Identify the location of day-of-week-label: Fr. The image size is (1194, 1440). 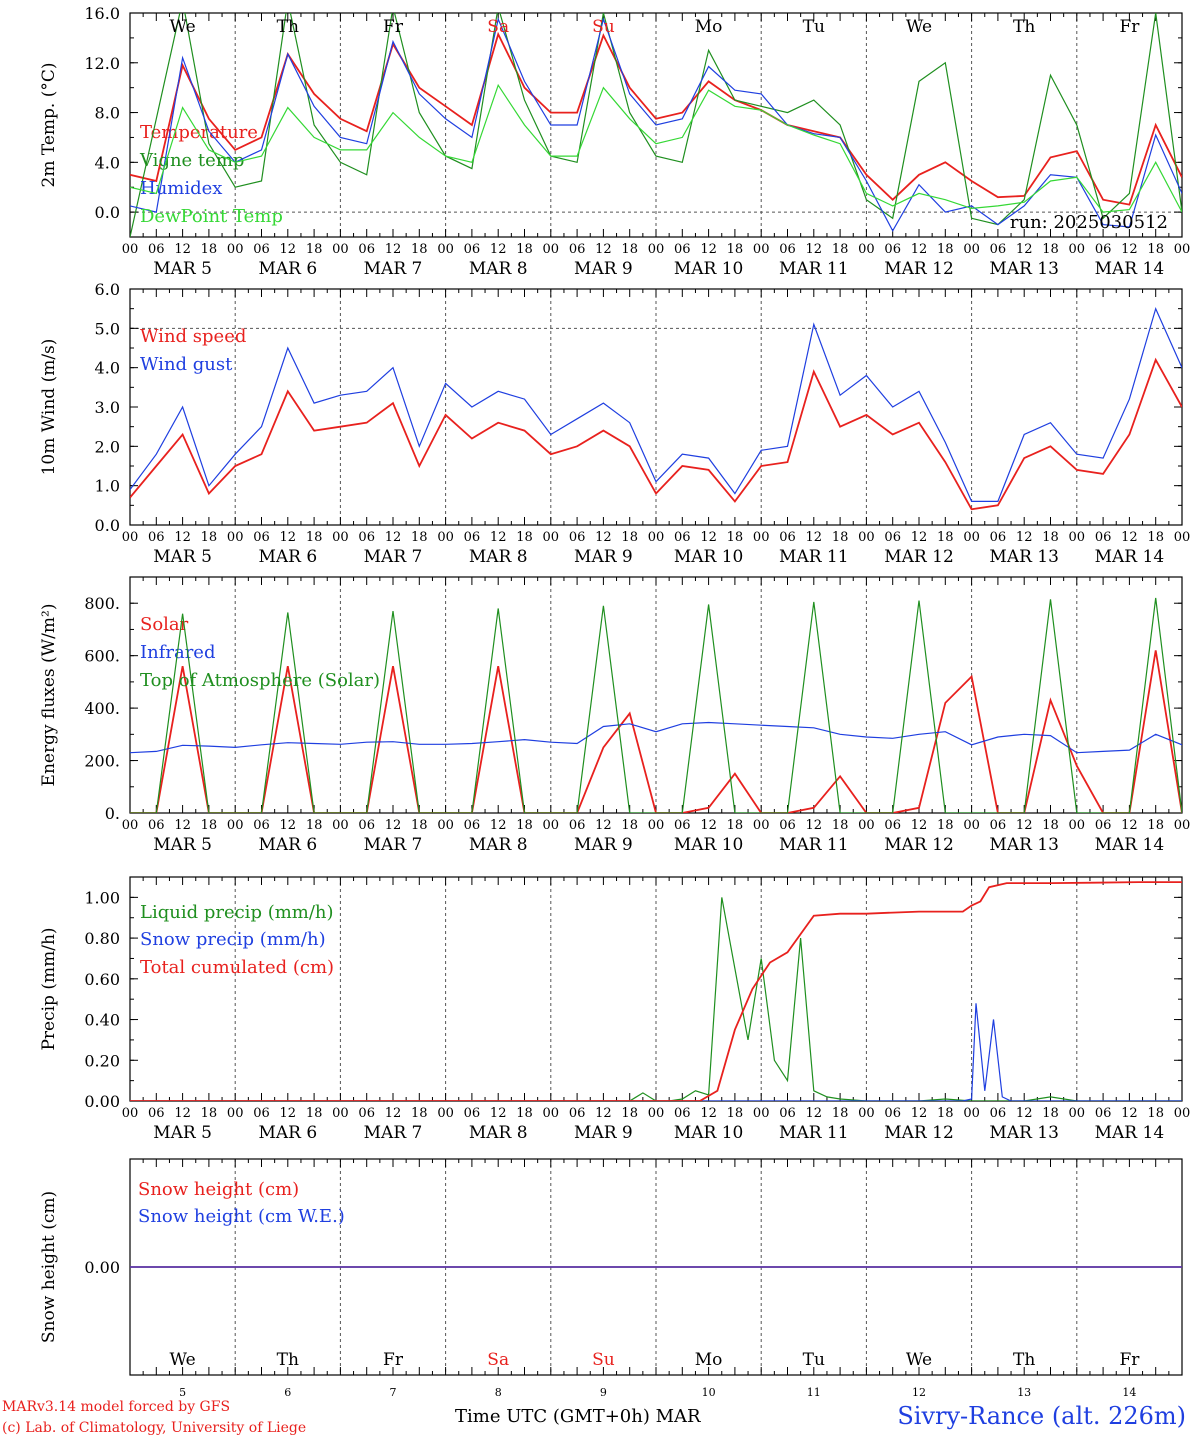
(1129, 27).